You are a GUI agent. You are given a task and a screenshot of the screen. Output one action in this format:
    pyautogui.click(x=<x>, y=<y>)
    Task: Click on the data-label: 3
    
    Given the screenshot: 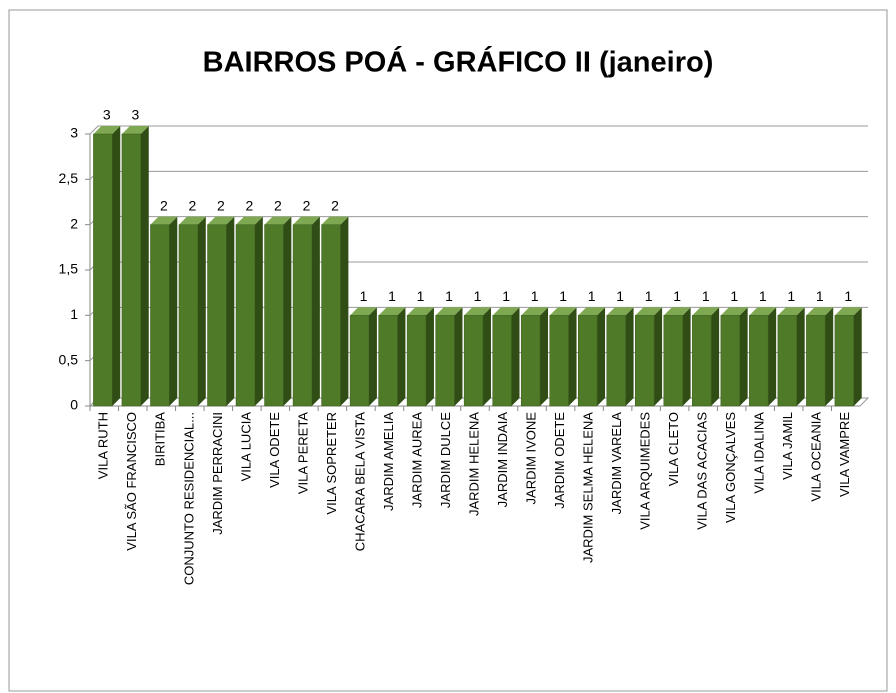 What is the action you would take?
    pyautogui.click(x=135, y=115)
    